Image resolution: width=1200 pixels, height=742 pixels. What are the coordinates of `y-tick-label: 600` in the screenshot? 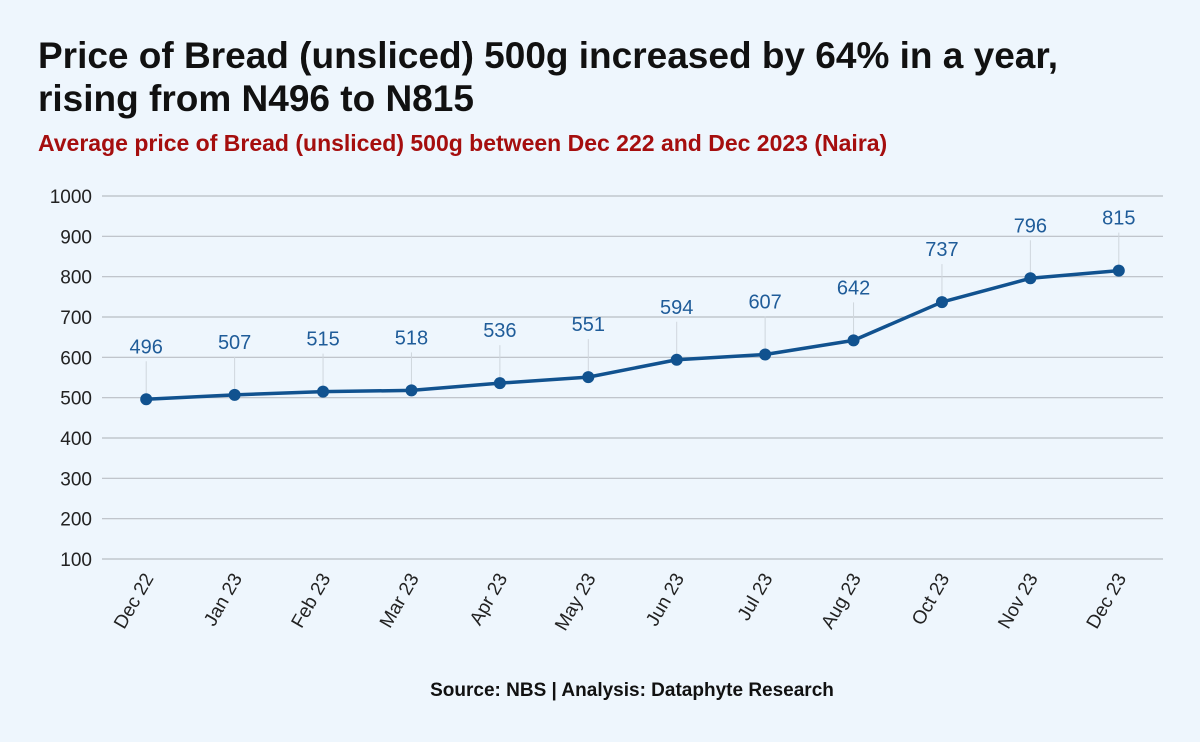 It's located at (76, 358).